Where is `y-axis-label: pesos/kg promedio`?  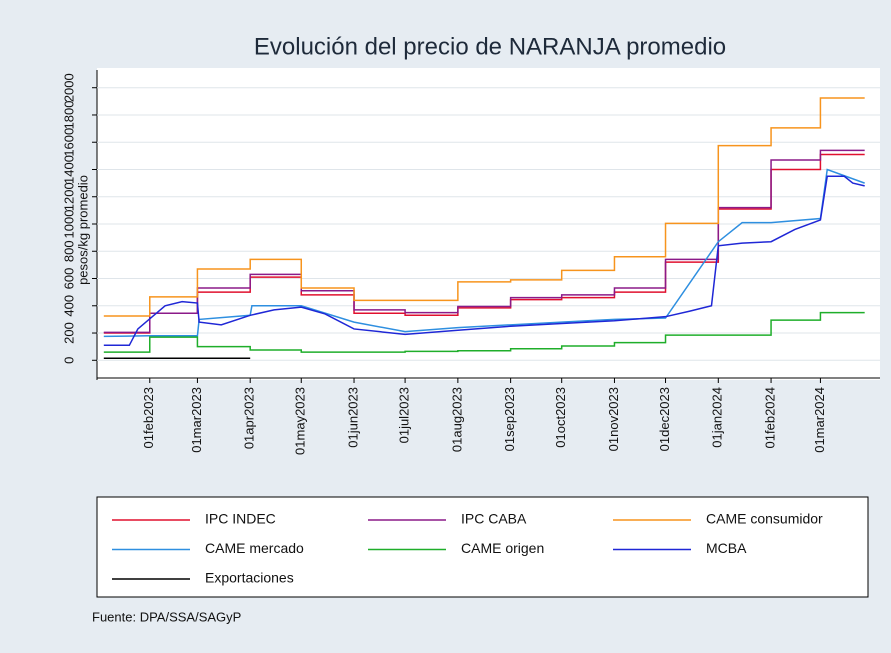 y-axis-label: pesos/kg promedio is located at coordinates (82, 230).